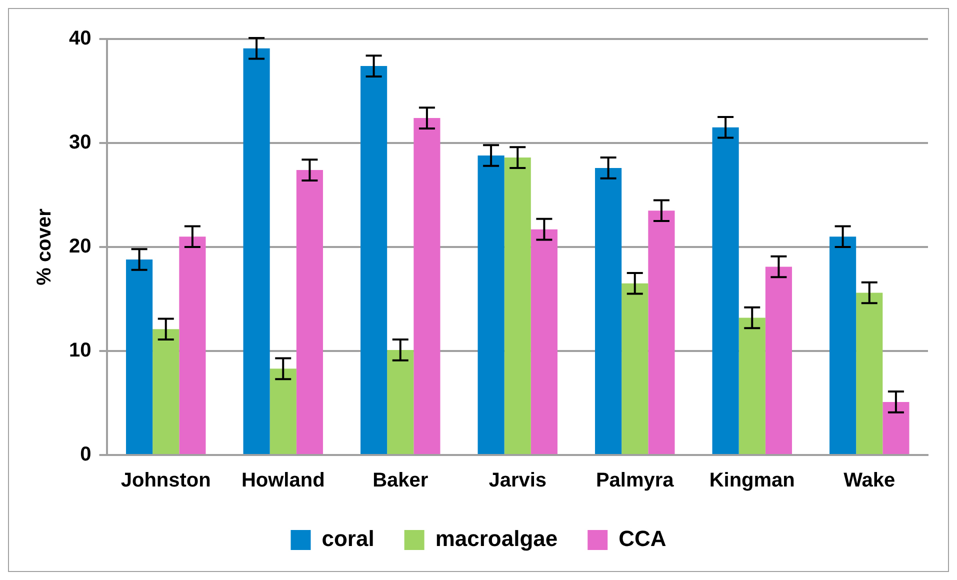 This screenshot has height=580, width=957. I want to click on x-tick-label: Kingman, so click(752, 481).